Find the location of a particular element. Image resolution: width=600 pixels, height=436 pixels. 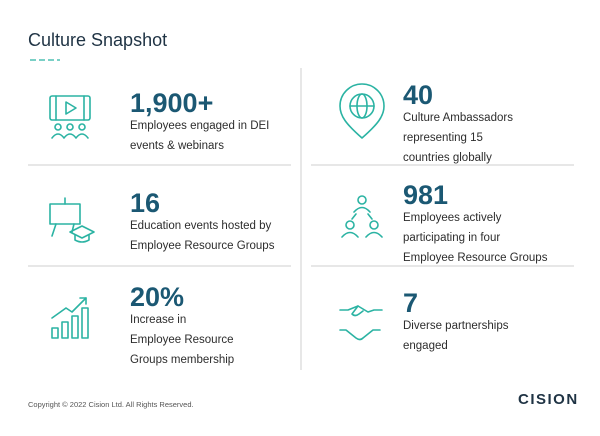

stat-description: Employee Resource is located at coordinates (182, 340).